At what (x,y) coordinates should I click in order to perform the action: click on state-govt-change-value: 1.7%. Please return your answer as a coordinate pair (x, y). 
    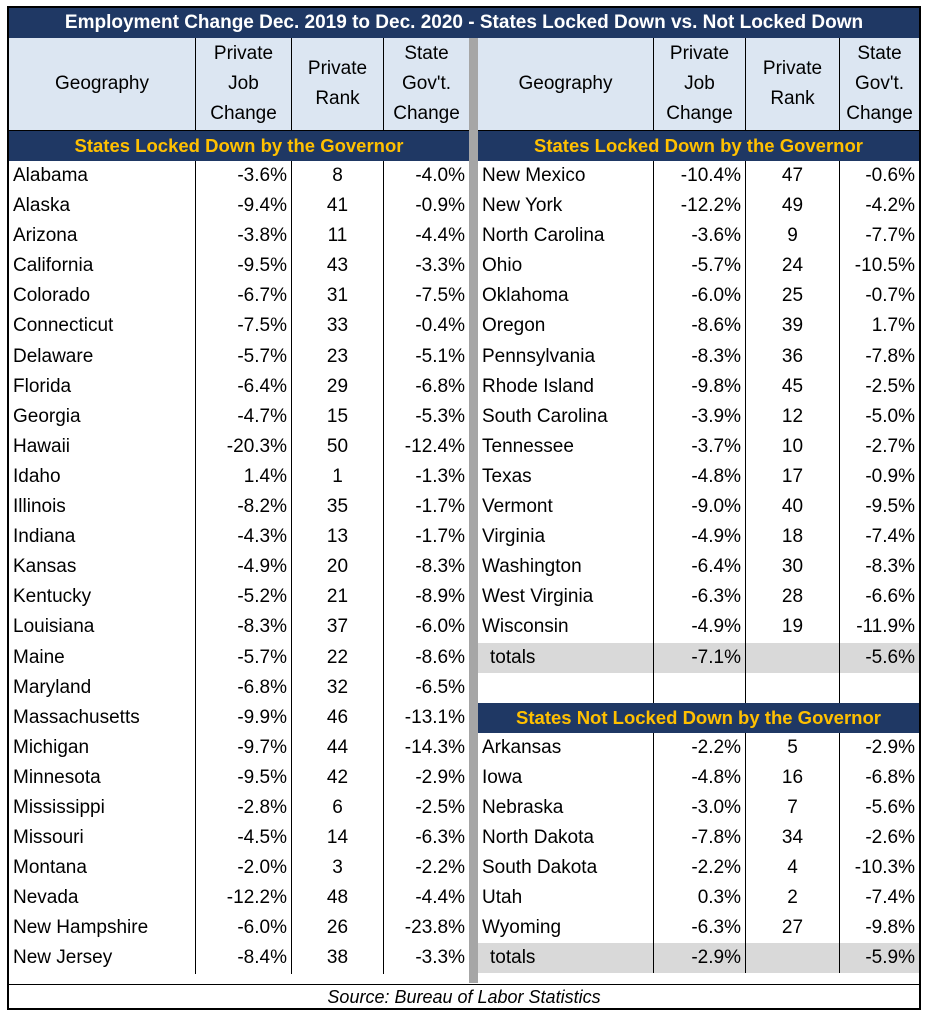
    Looking at the image, I should click on (879, 326).